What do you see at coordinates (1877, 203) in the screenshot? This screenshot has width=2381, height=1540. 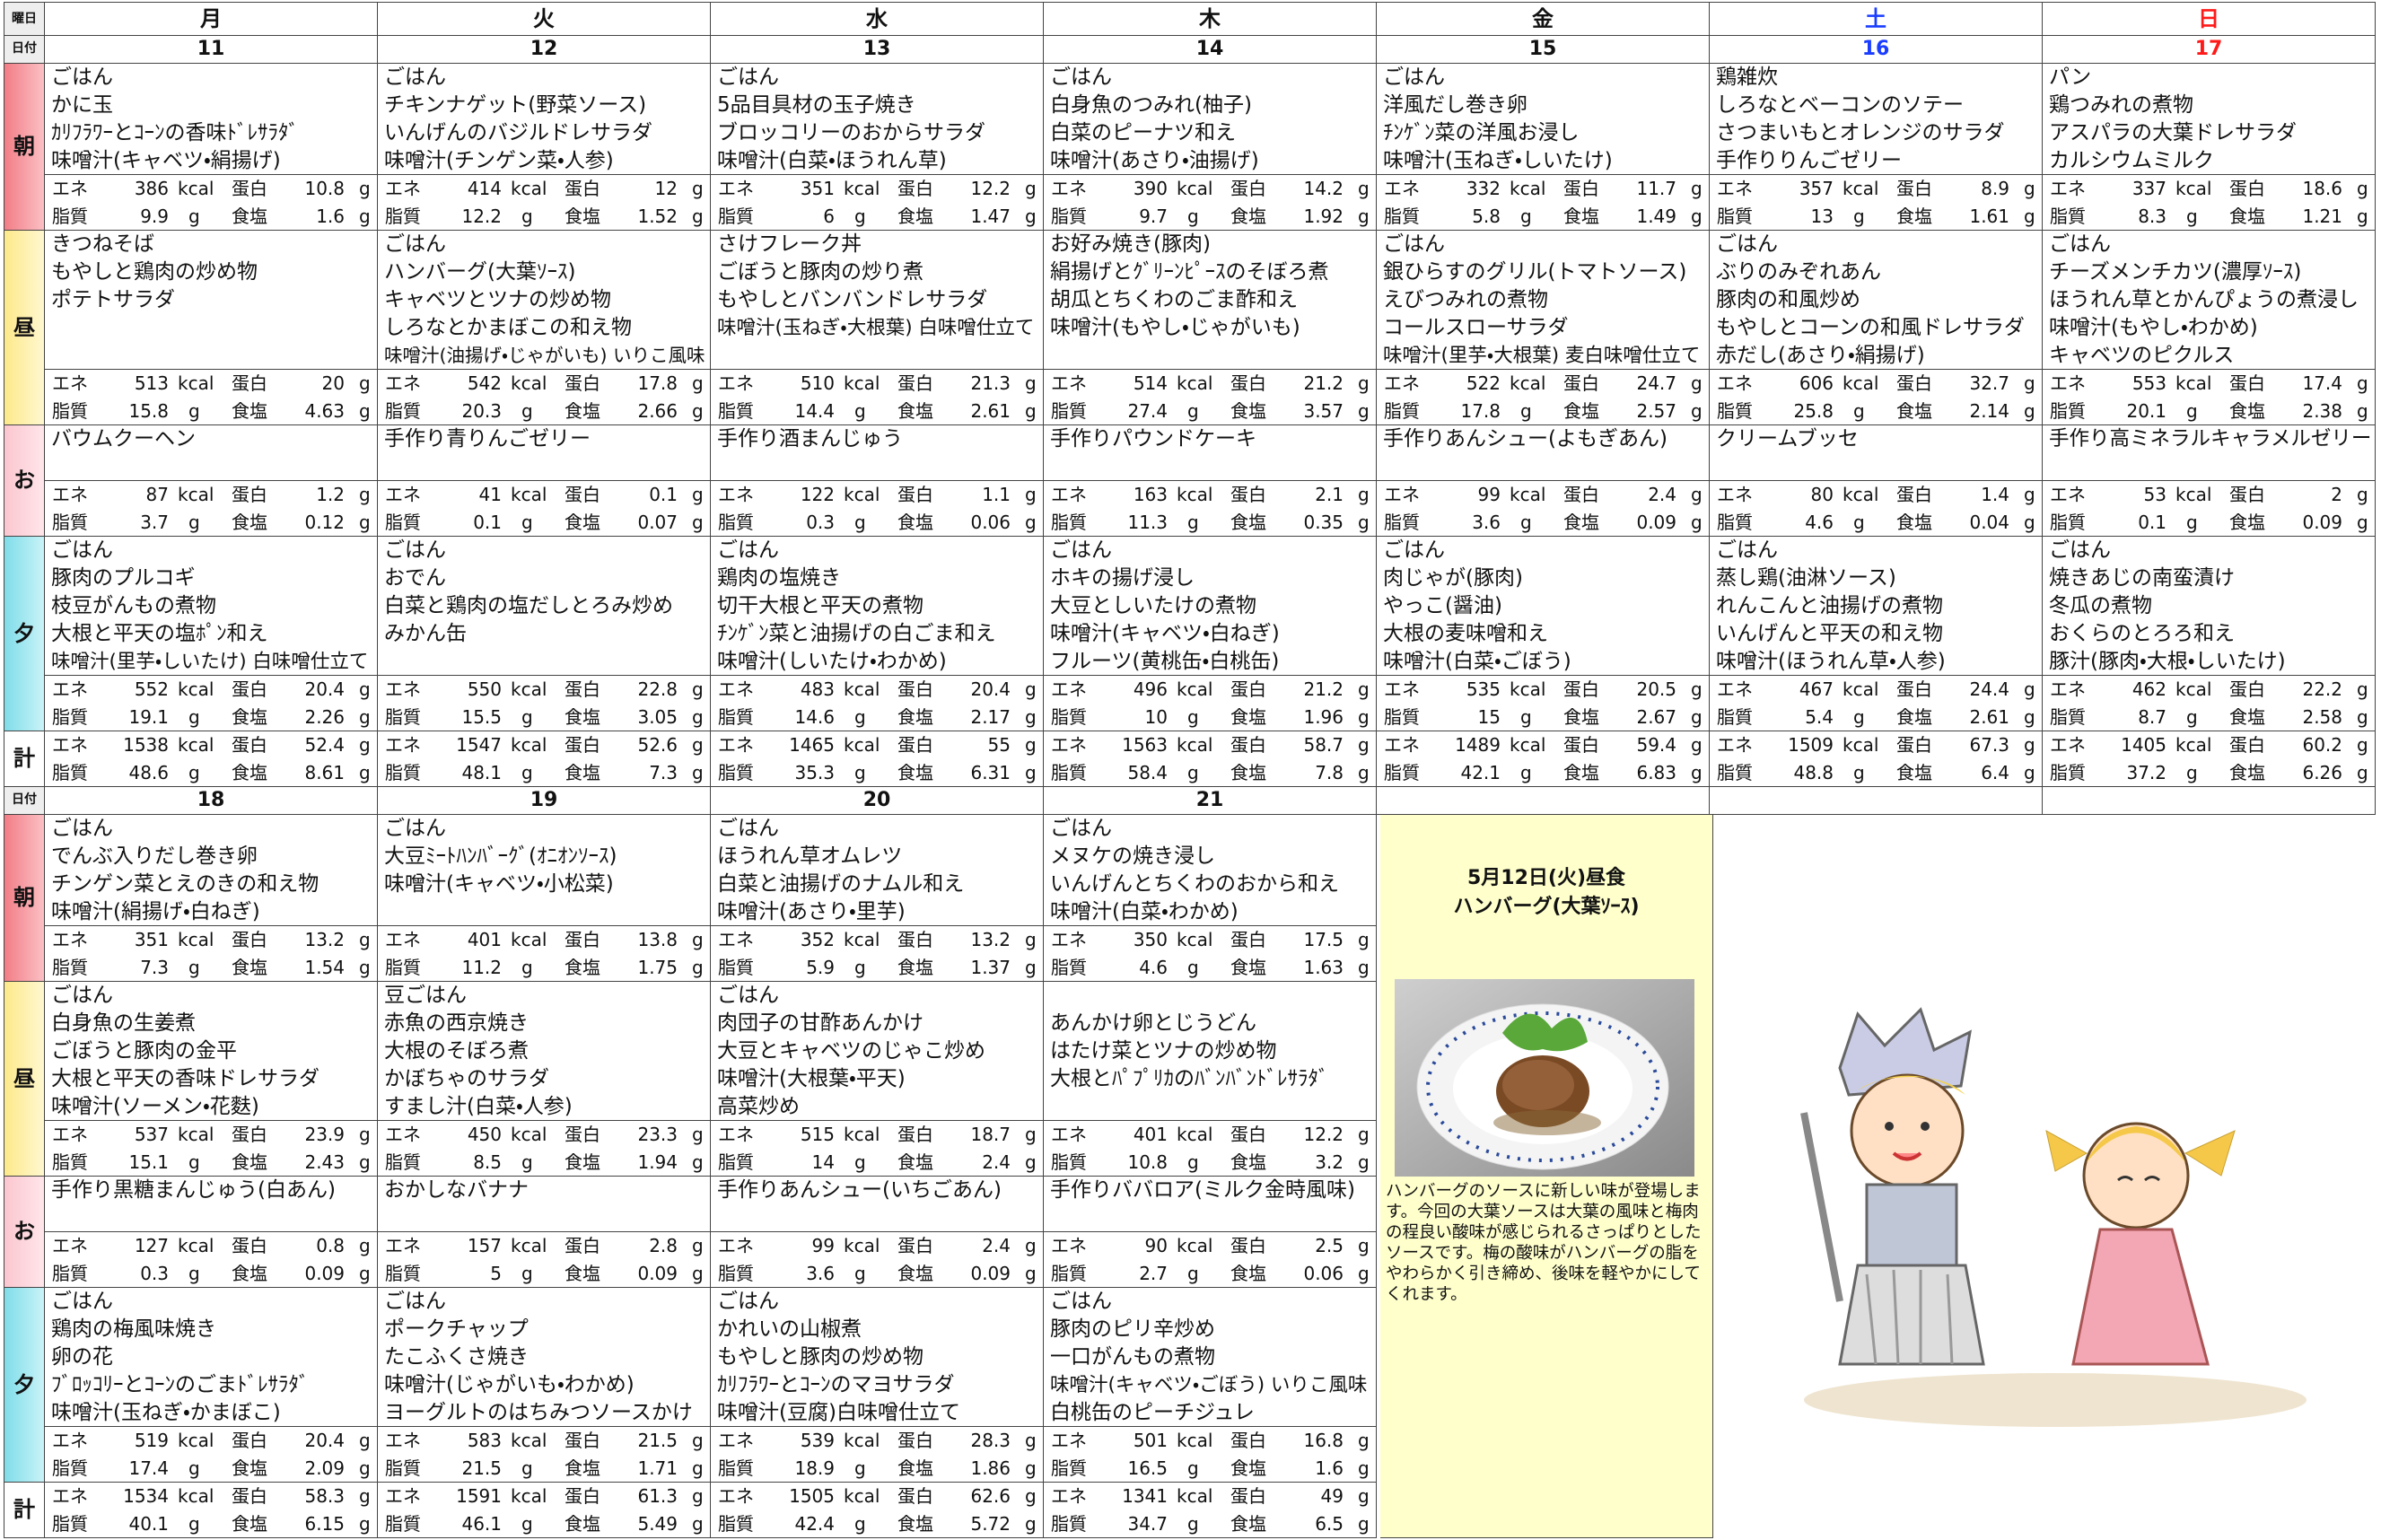 I see `nutrition-cell: エネ 357 kcal 蛋白 8.9 g 脂質 13 g 食塩 1.61 g` at bounding box center [1877, 203].